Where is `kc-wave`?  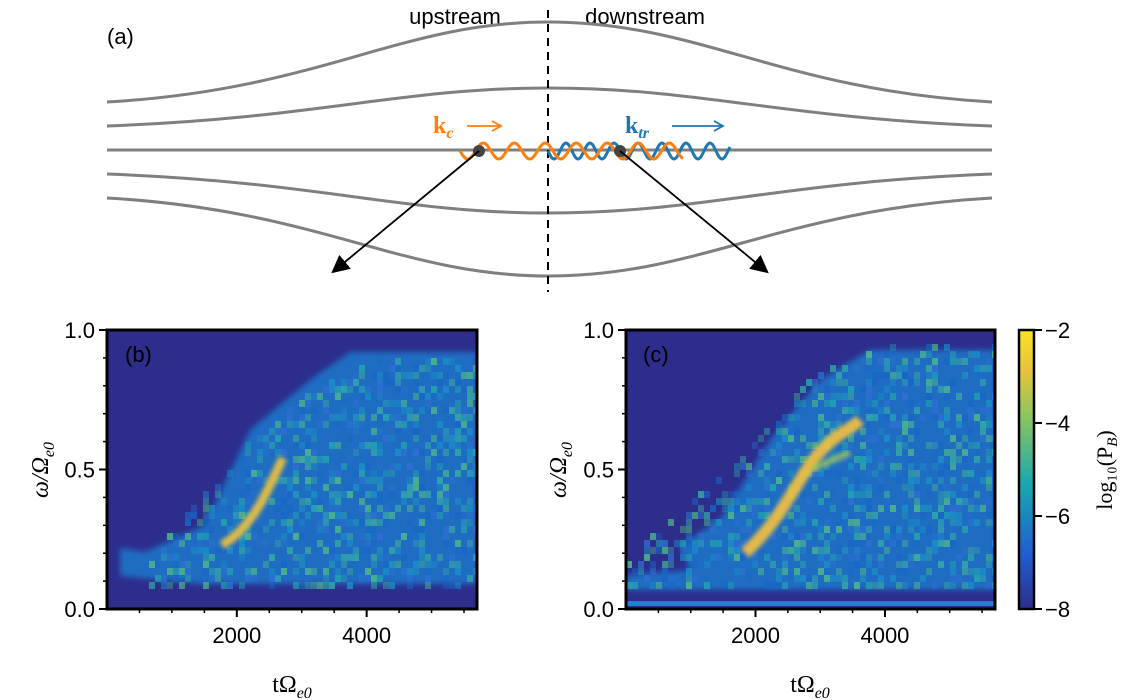
kc-wave is located at coordinates (571, 151).